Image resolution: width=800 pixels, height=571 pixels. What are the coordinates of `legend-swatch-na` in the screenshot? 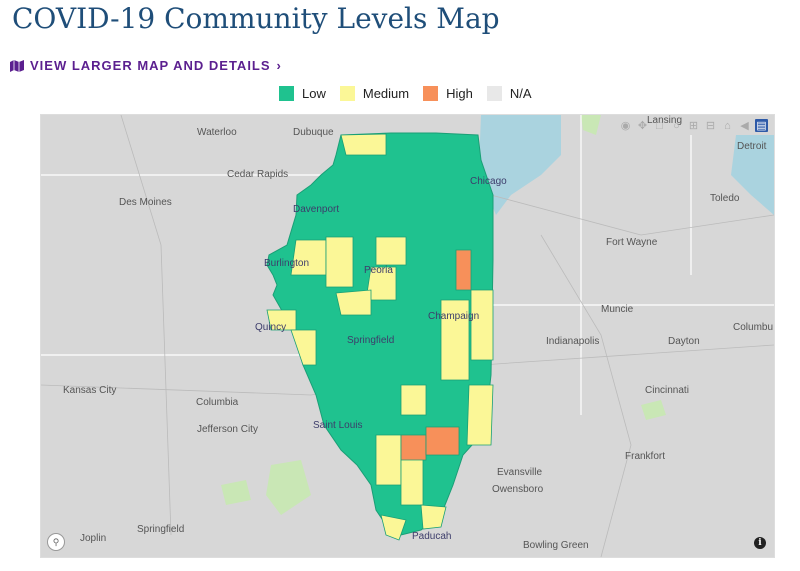 It's located at (494, 93).